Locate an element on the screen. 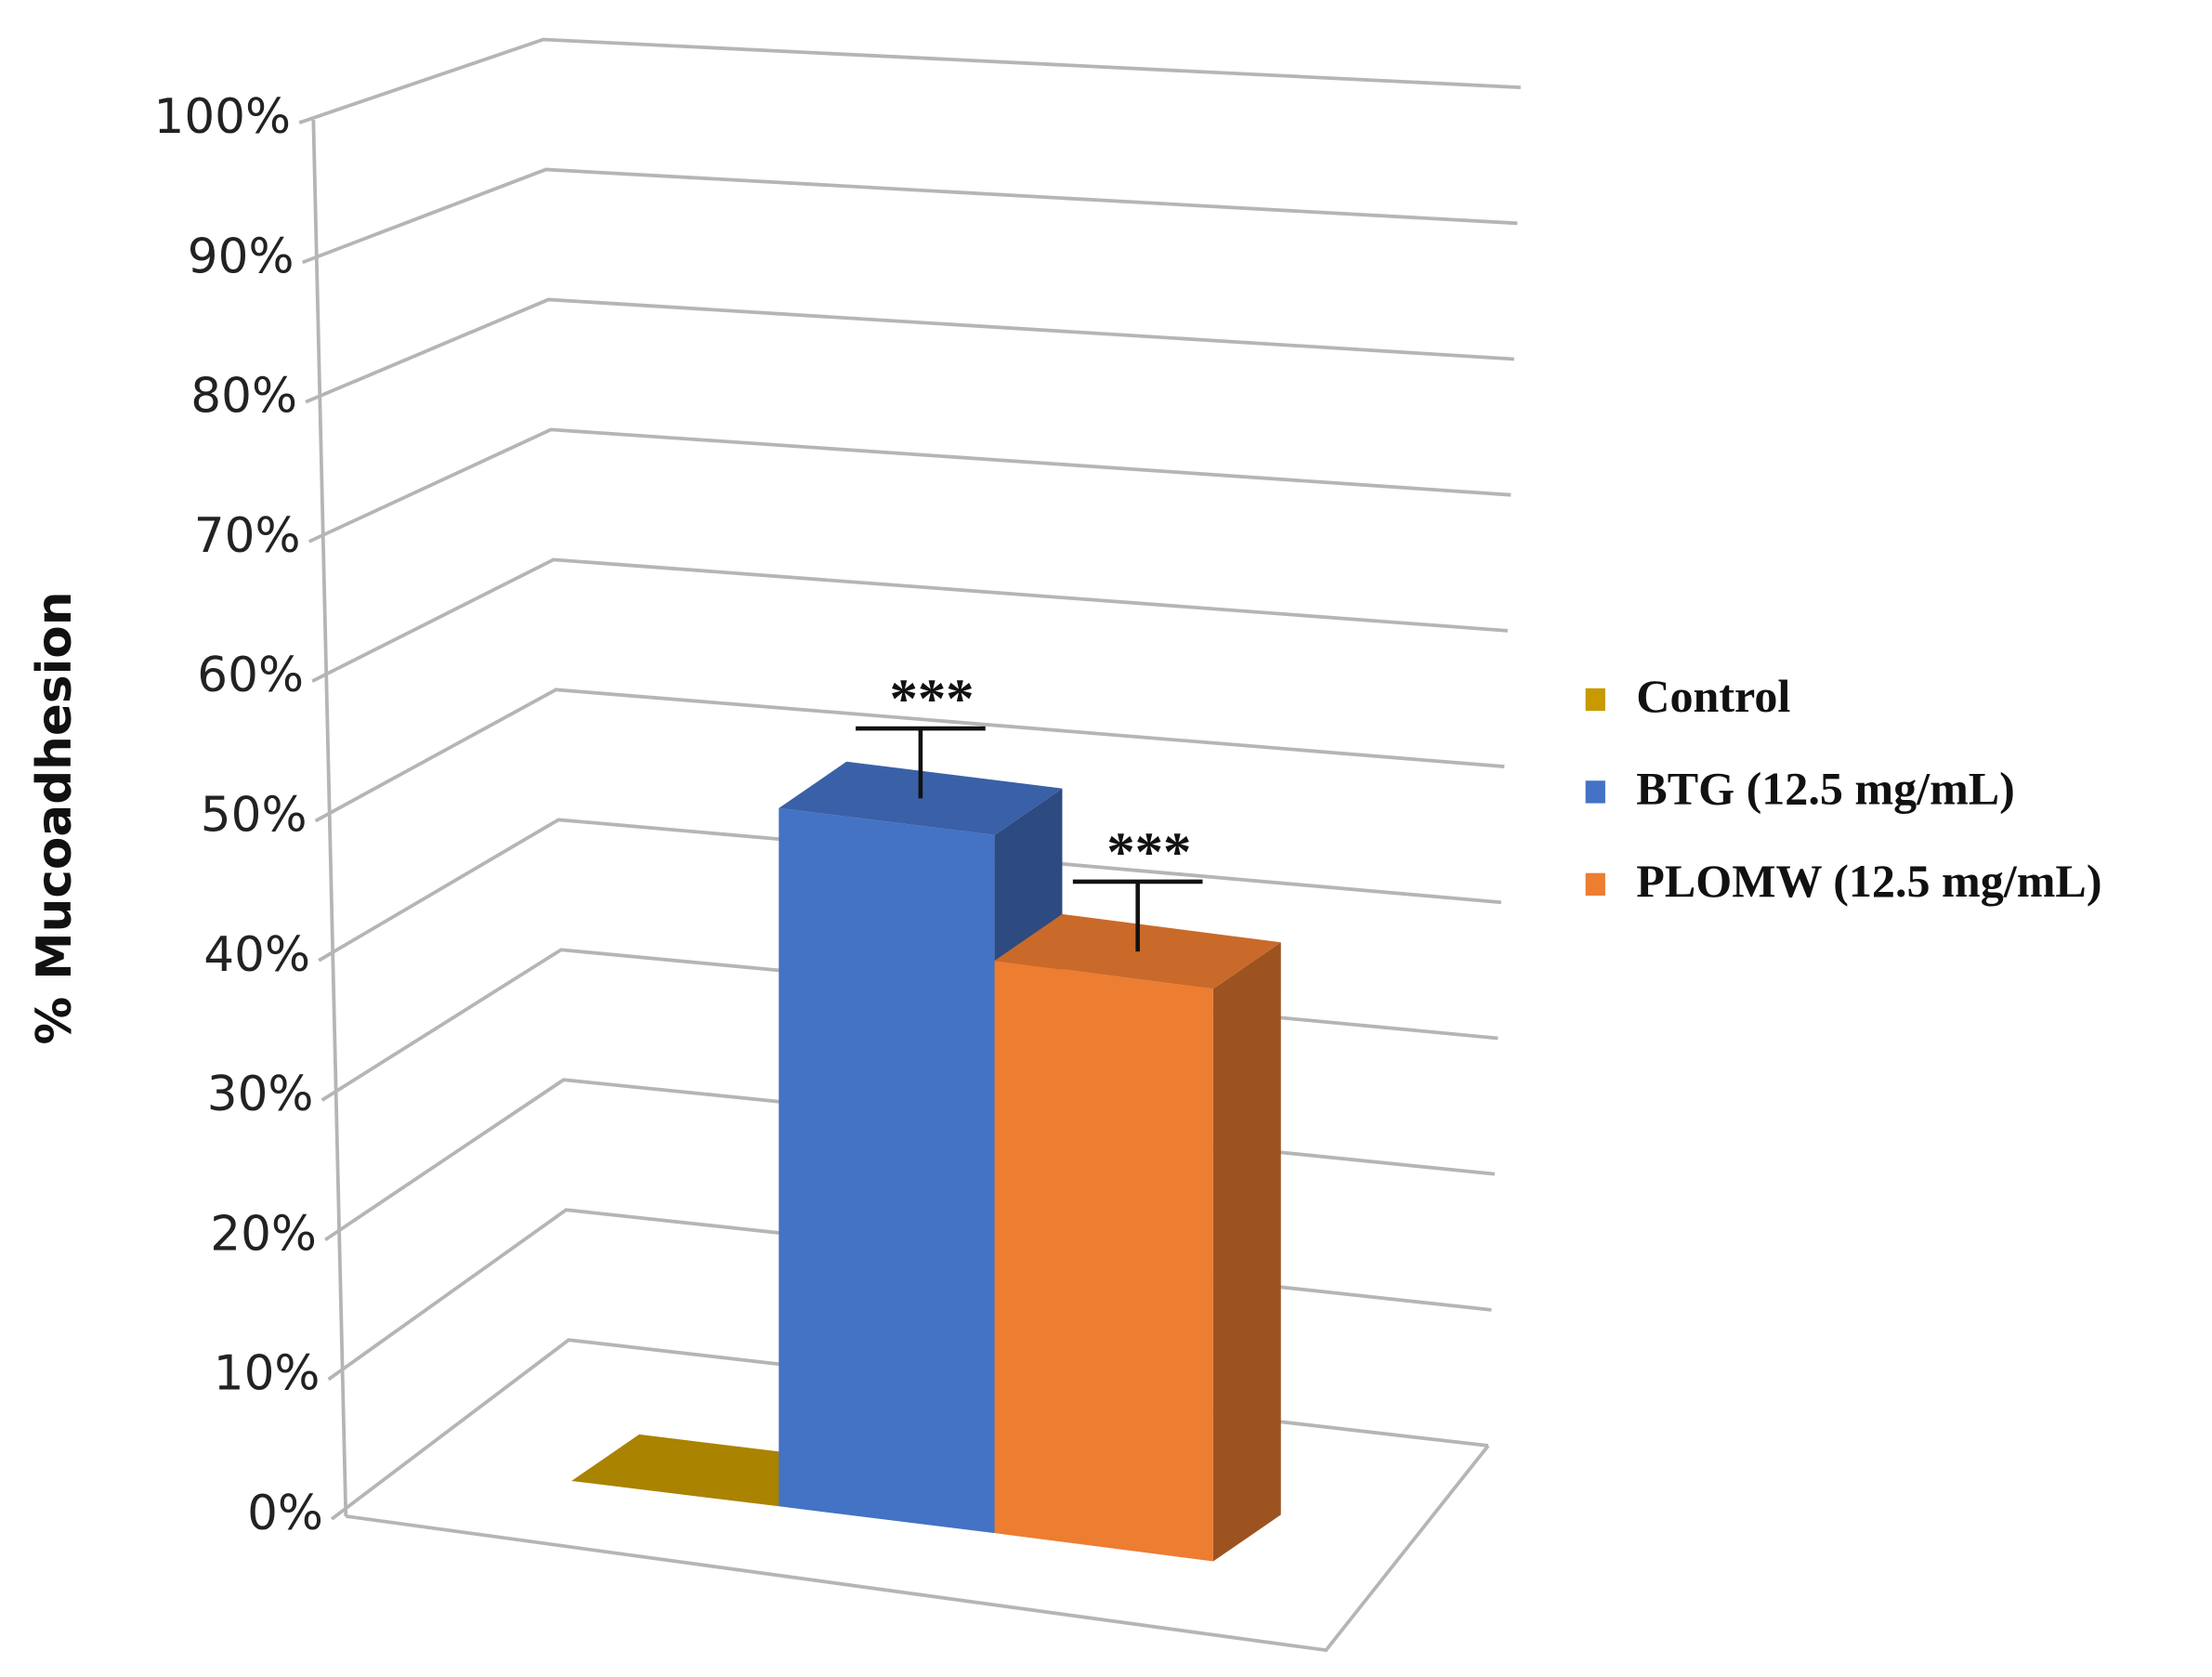 Image resolution: width=2212 pixels, height=1677 pixels. y-tick-label: 100% is located at coordinates (223, 117).